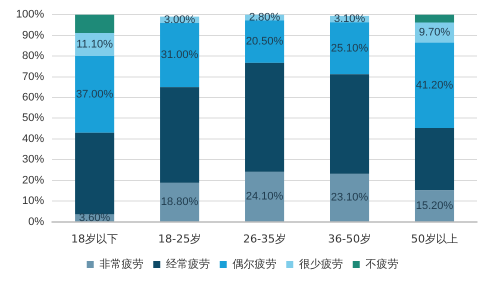  I want to click on y-tick-label: 30%, so click(33, 160).